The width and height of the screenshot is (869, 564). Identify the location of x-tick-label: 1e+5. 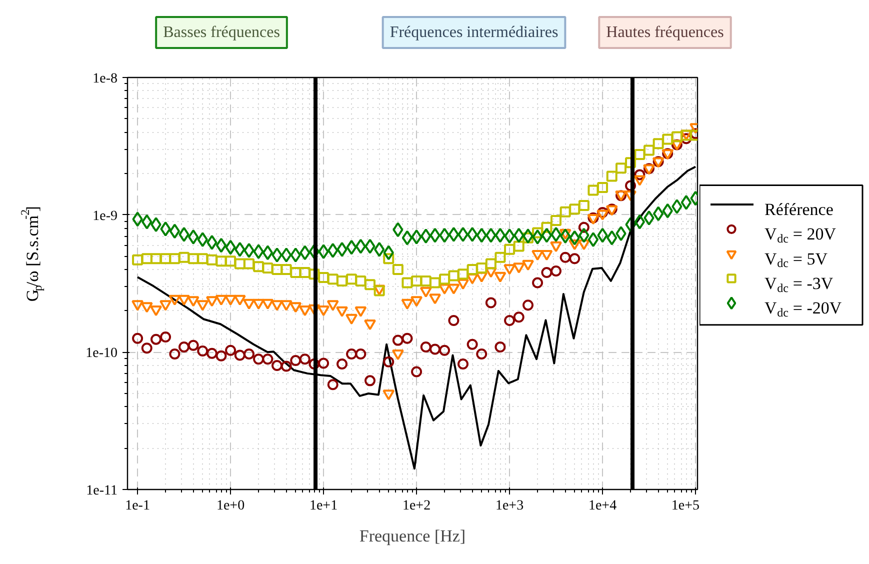
(685, 506).